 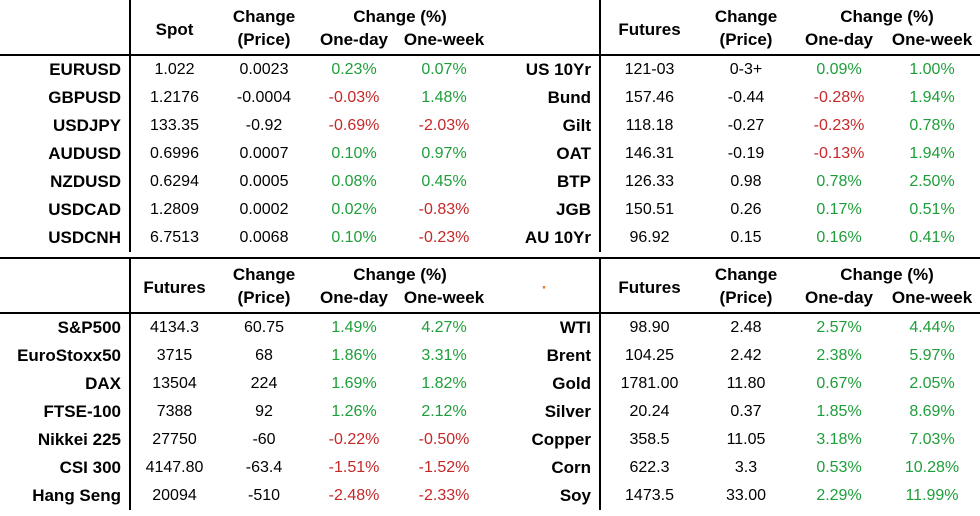 I want to click on row-label: Silver, so click(x=545, y=412).